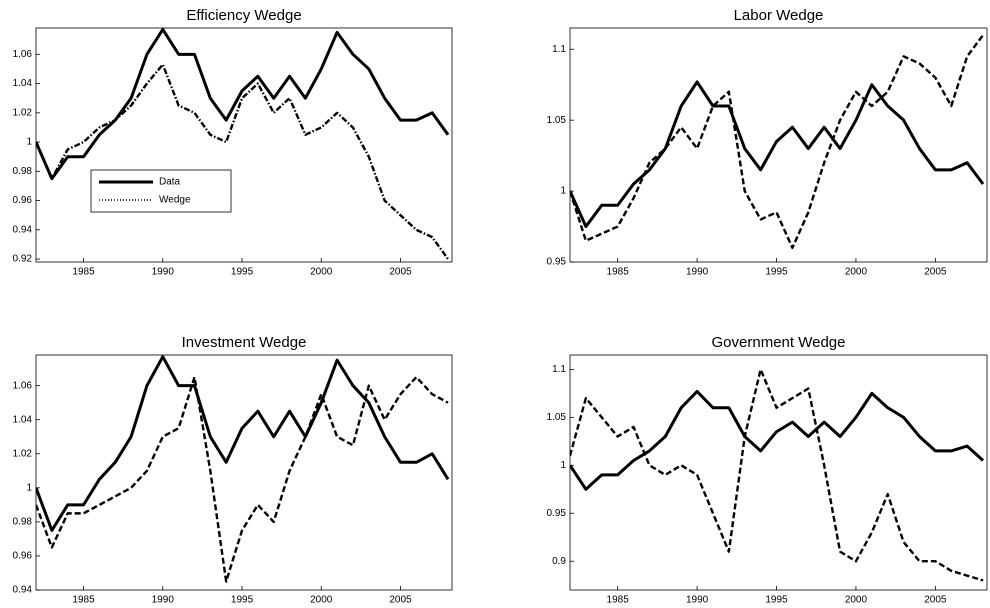 The image size is (990, 608). I want to click on legend-box, so click(161, 191).